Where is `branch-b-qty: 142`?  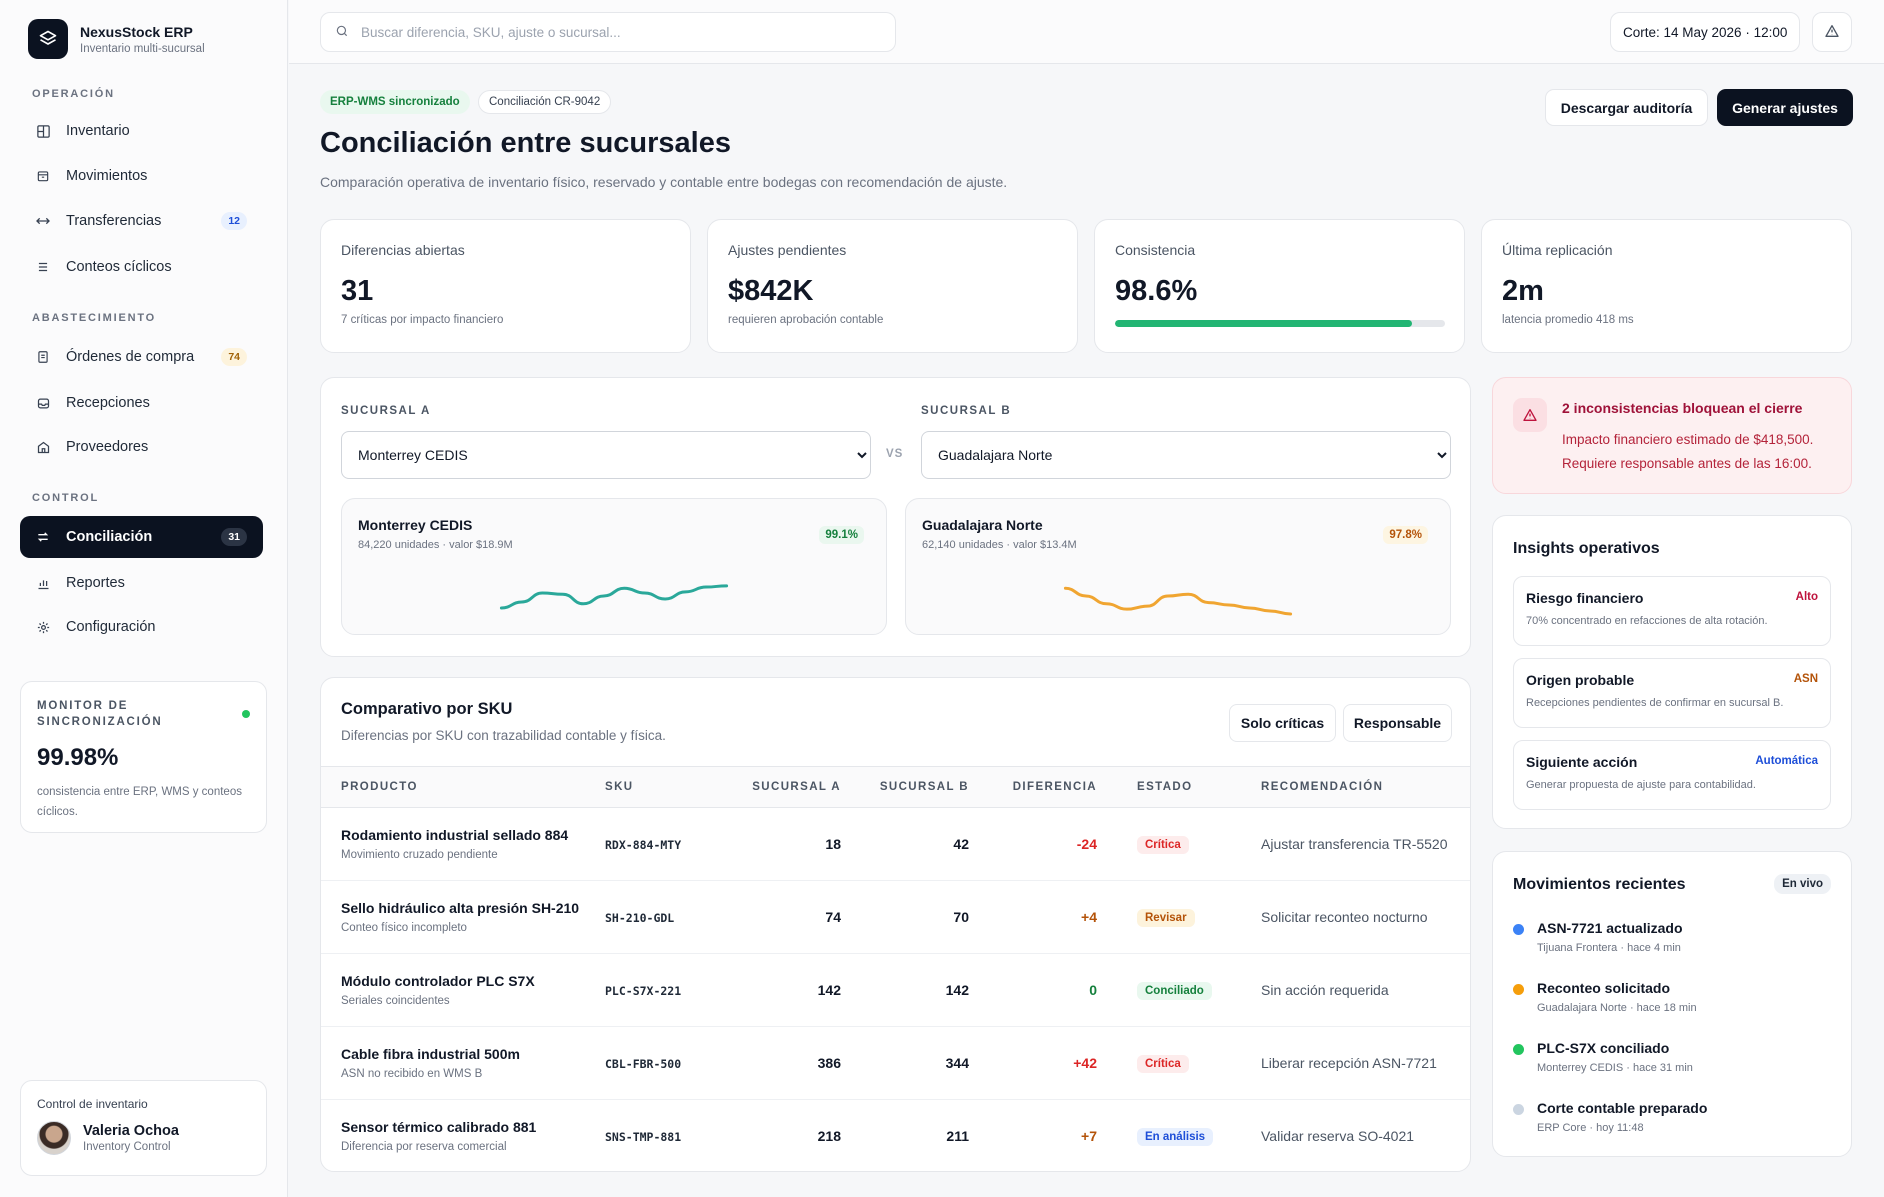 branch-b-qty: 142 is located at coordinates (905, 990).